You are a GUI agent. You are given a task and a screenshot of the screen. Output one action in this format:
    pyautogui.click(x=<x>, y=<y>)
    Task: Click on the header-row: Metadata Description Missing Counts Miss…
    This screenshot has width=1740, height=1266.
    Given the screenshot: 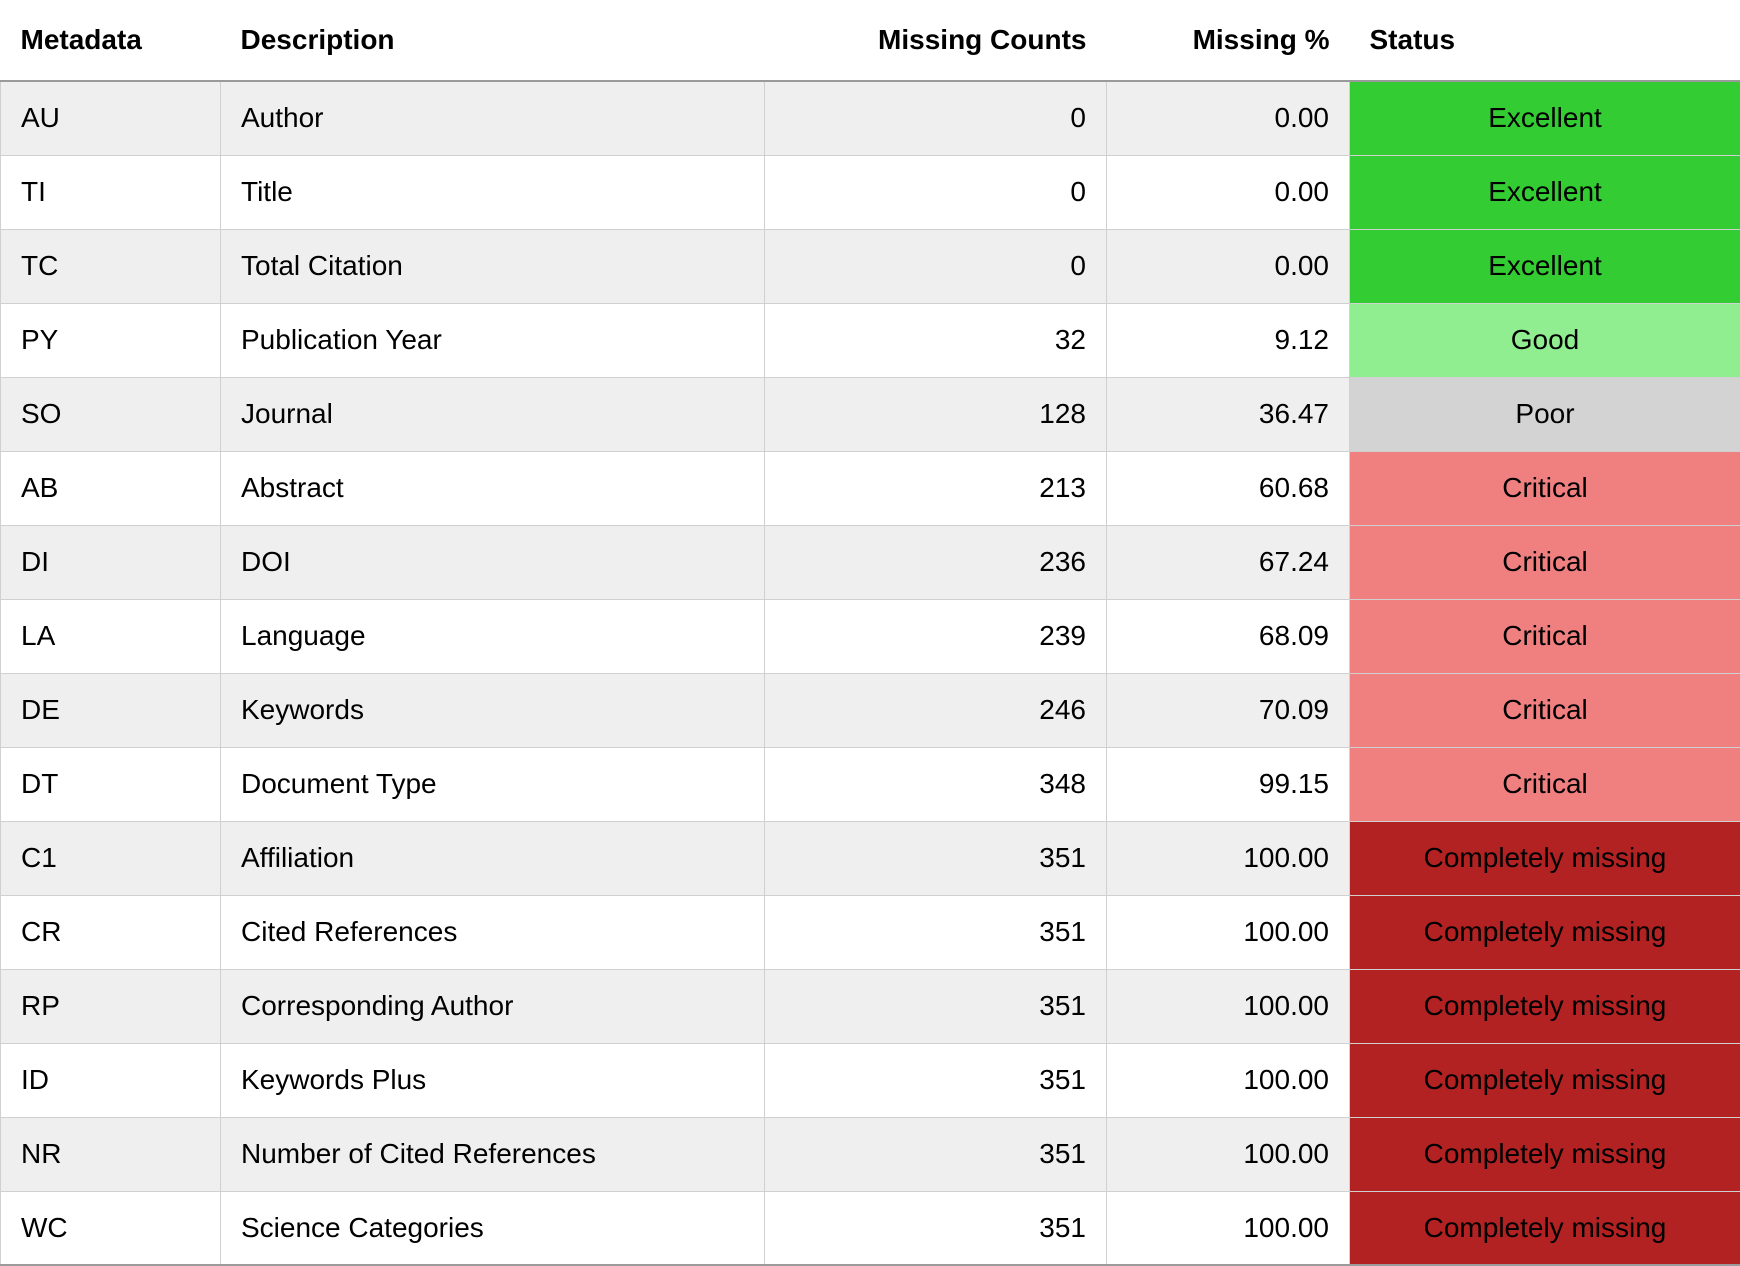 What is the action you would take?
    pyautogui.click(x=870, y=41)
    